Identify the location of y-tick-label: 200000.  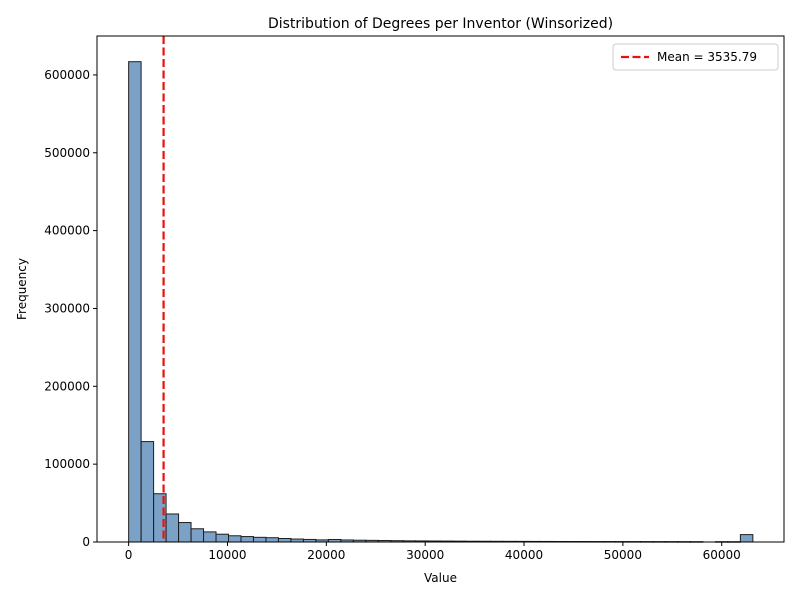
(67, 386).